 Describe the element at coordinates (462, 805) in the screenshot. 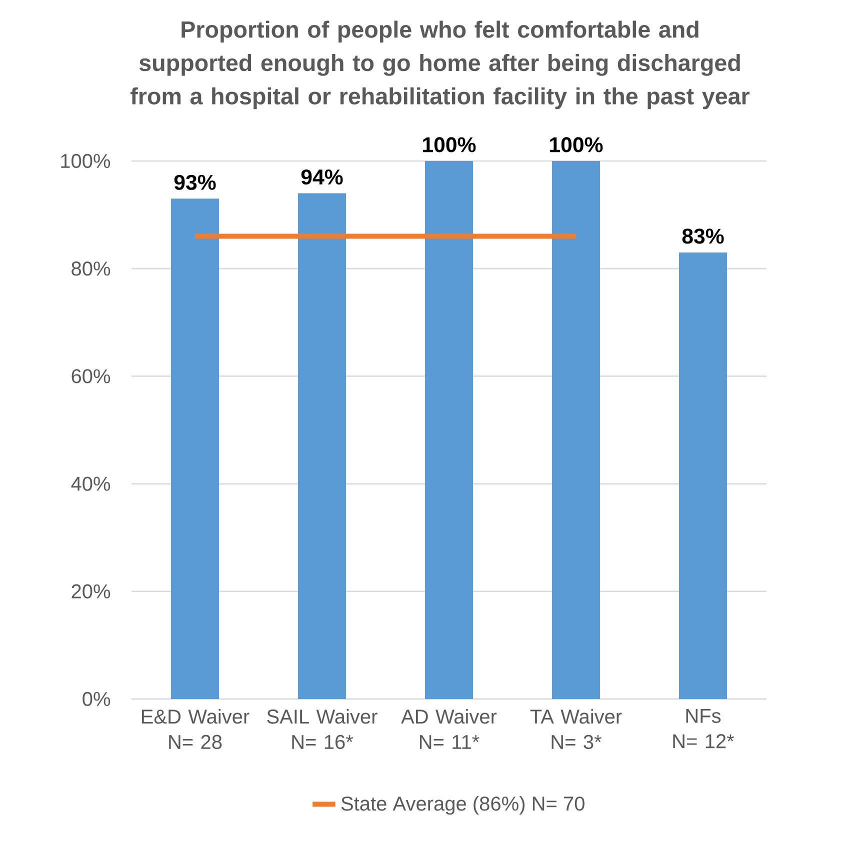

I see `legend-label: State Average (86%) N= 70` at that location.